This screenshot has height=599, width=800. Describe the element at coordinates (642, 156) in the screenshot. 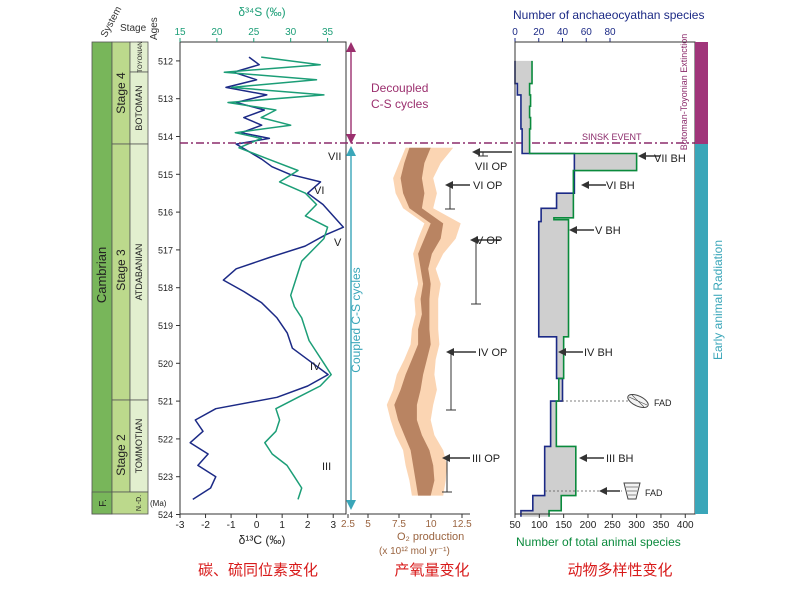

I see `bh-vii-arrow-head` at that location.